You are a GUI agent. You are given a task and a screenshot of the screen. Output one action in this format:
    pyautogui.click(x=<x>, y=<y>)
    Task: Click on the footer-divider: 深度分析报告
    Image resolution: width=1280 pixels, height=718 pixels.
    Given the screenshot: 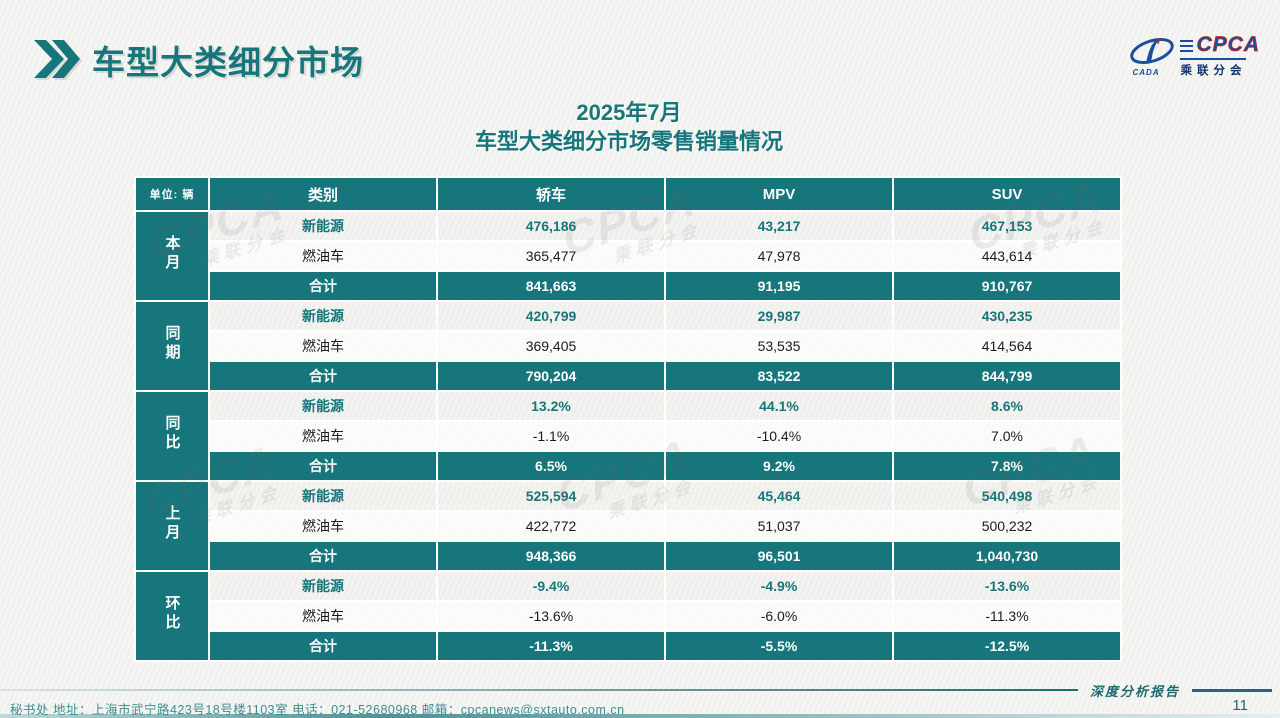 What is the action you would take?
    pyautogui.click(x=640, y=691)
    